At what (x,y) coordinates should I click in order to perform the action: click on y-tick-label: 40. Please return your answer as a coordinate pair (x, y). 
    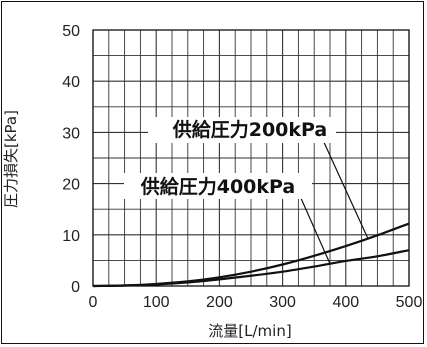
    Looking at the image, I should click on (71, 82).